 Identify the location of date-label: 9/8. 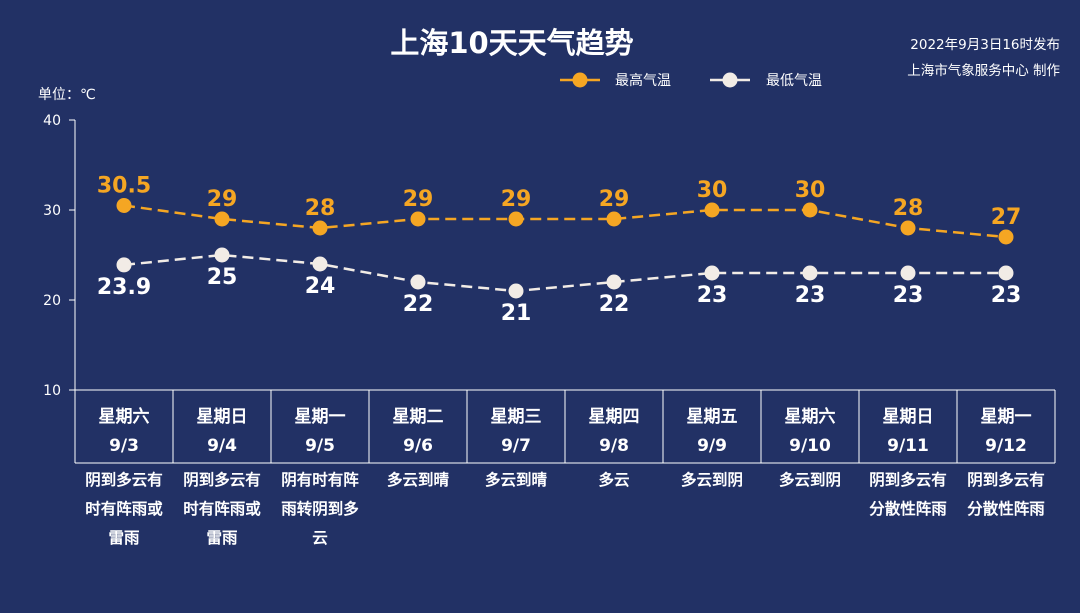
(614, 446).